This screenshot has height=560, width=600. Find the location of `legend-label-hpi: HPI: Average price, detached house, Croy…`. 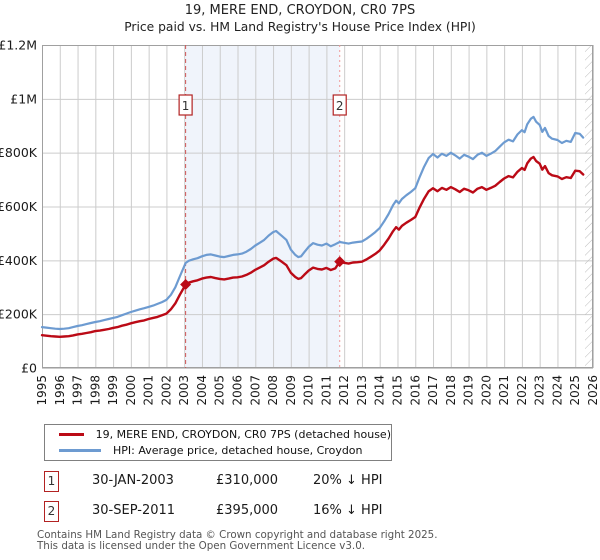

legend-label-hpi: HPI: Average price, detached house, Croy… is located at coordinates (238, 450).